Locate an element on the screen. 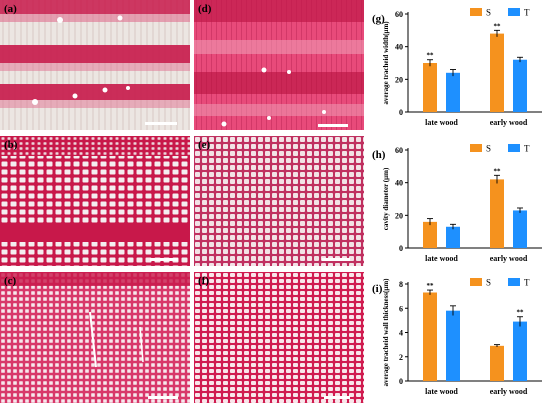 Image resolution: width=550 pixels, height=403 pixels. micrograph-d-image is located at coordinates (279, 65).